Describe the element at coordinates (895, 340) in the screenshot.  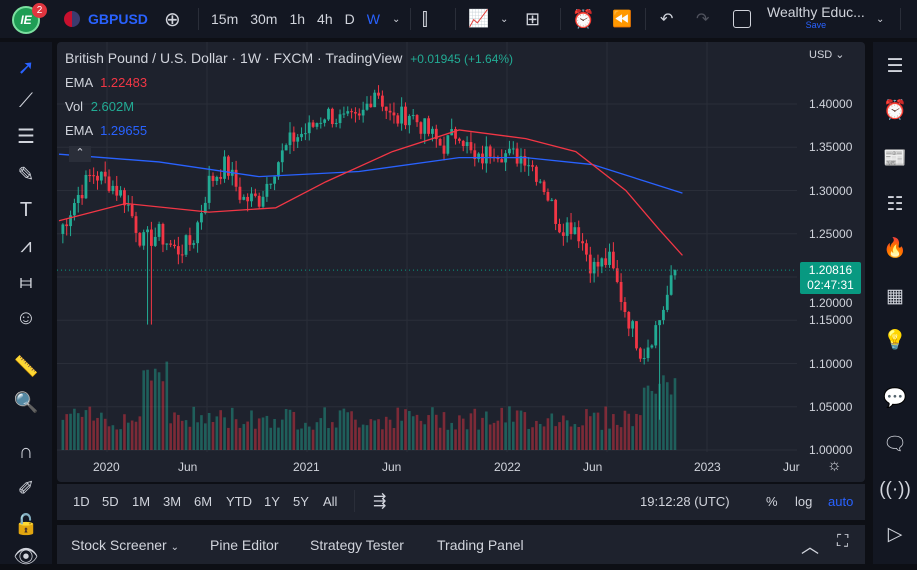
I see `ideas-lightbulb-icon: 💡` at that location.